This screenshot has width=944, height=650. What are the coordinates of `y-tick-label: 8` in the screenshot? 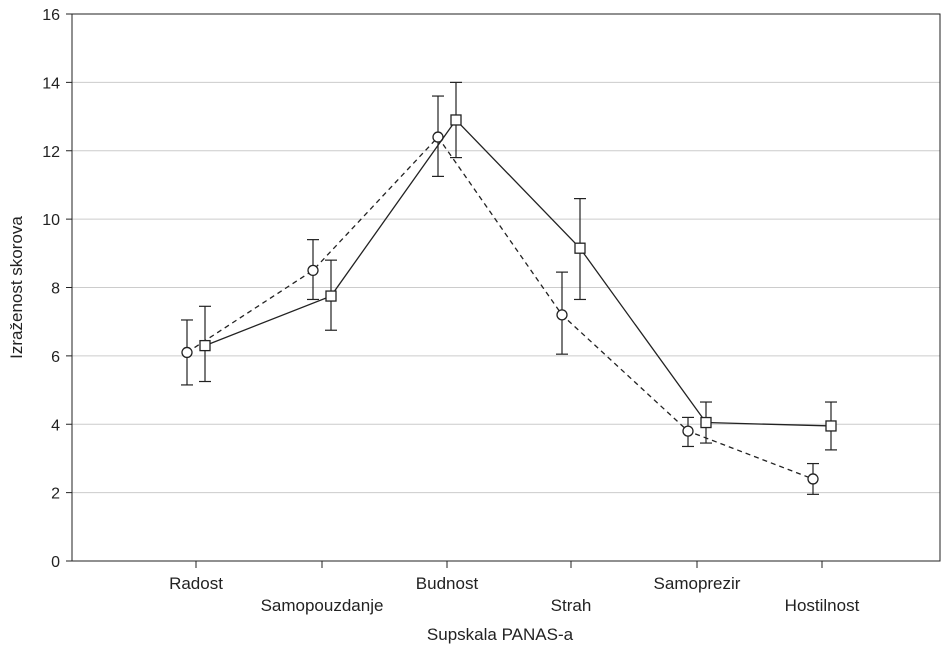 It's located at (55, 289).